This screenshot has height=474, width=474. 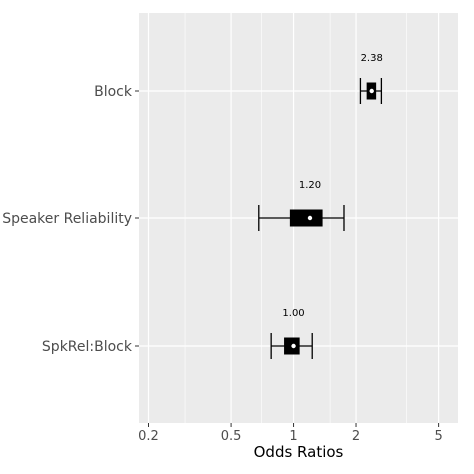 I want to click on y-tick-label: Block, so click(x=113, y=92).